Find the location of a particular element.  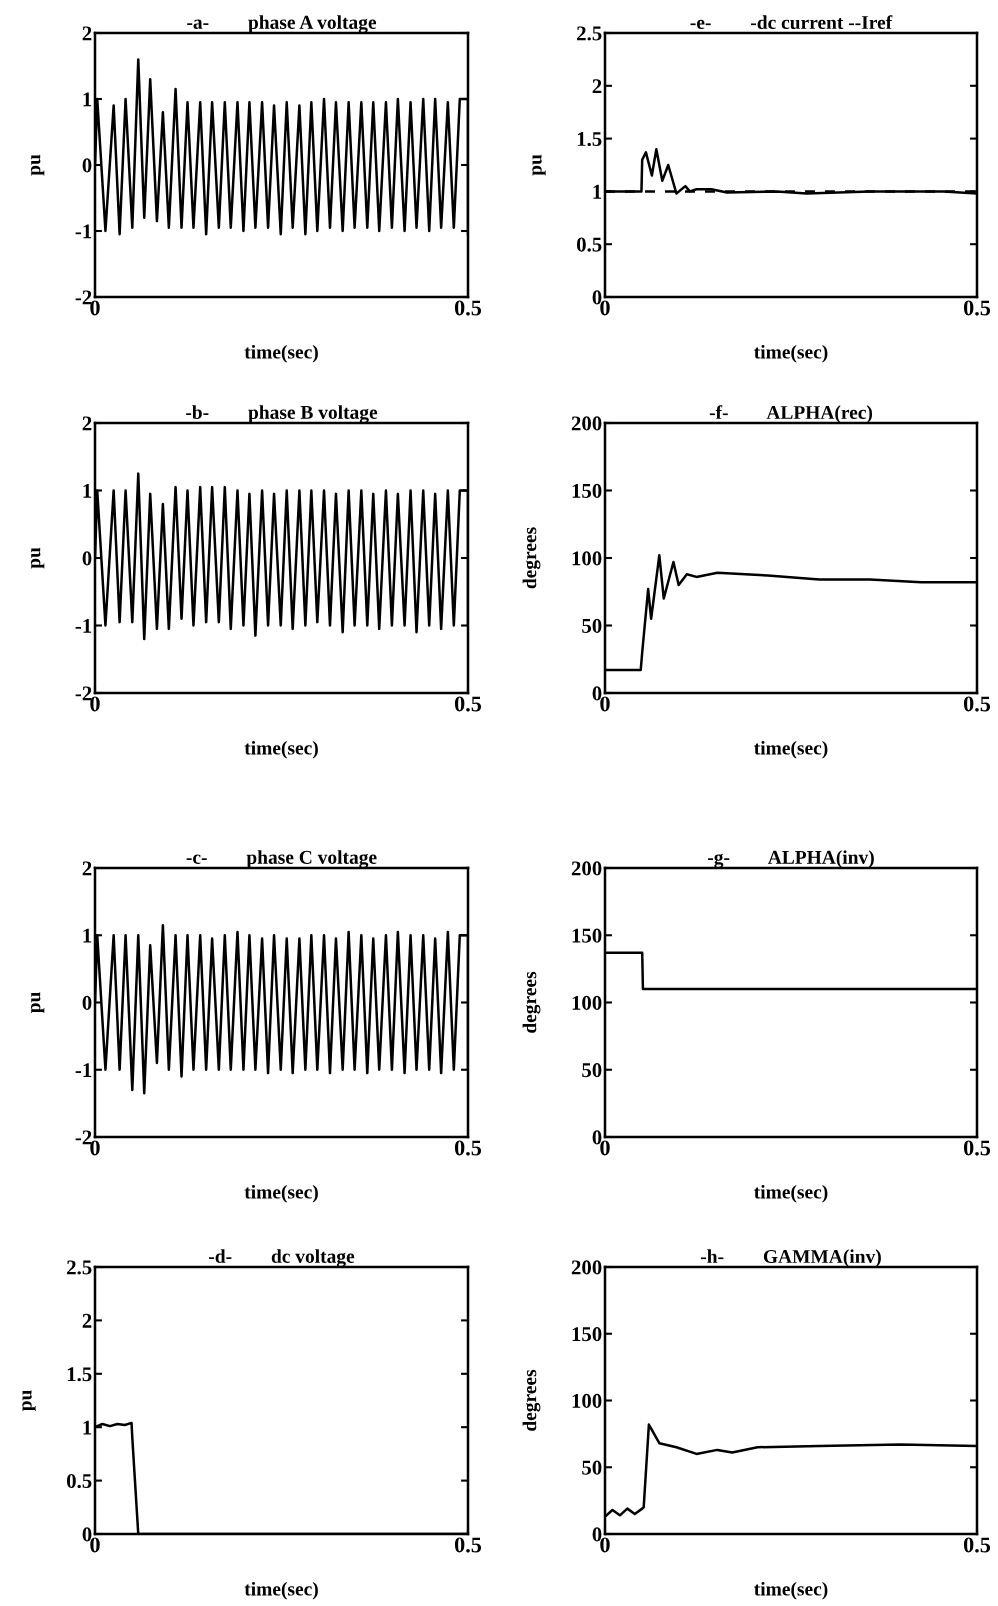

chart-title: -b- phase B voltage is located at coordinates (282, 414).